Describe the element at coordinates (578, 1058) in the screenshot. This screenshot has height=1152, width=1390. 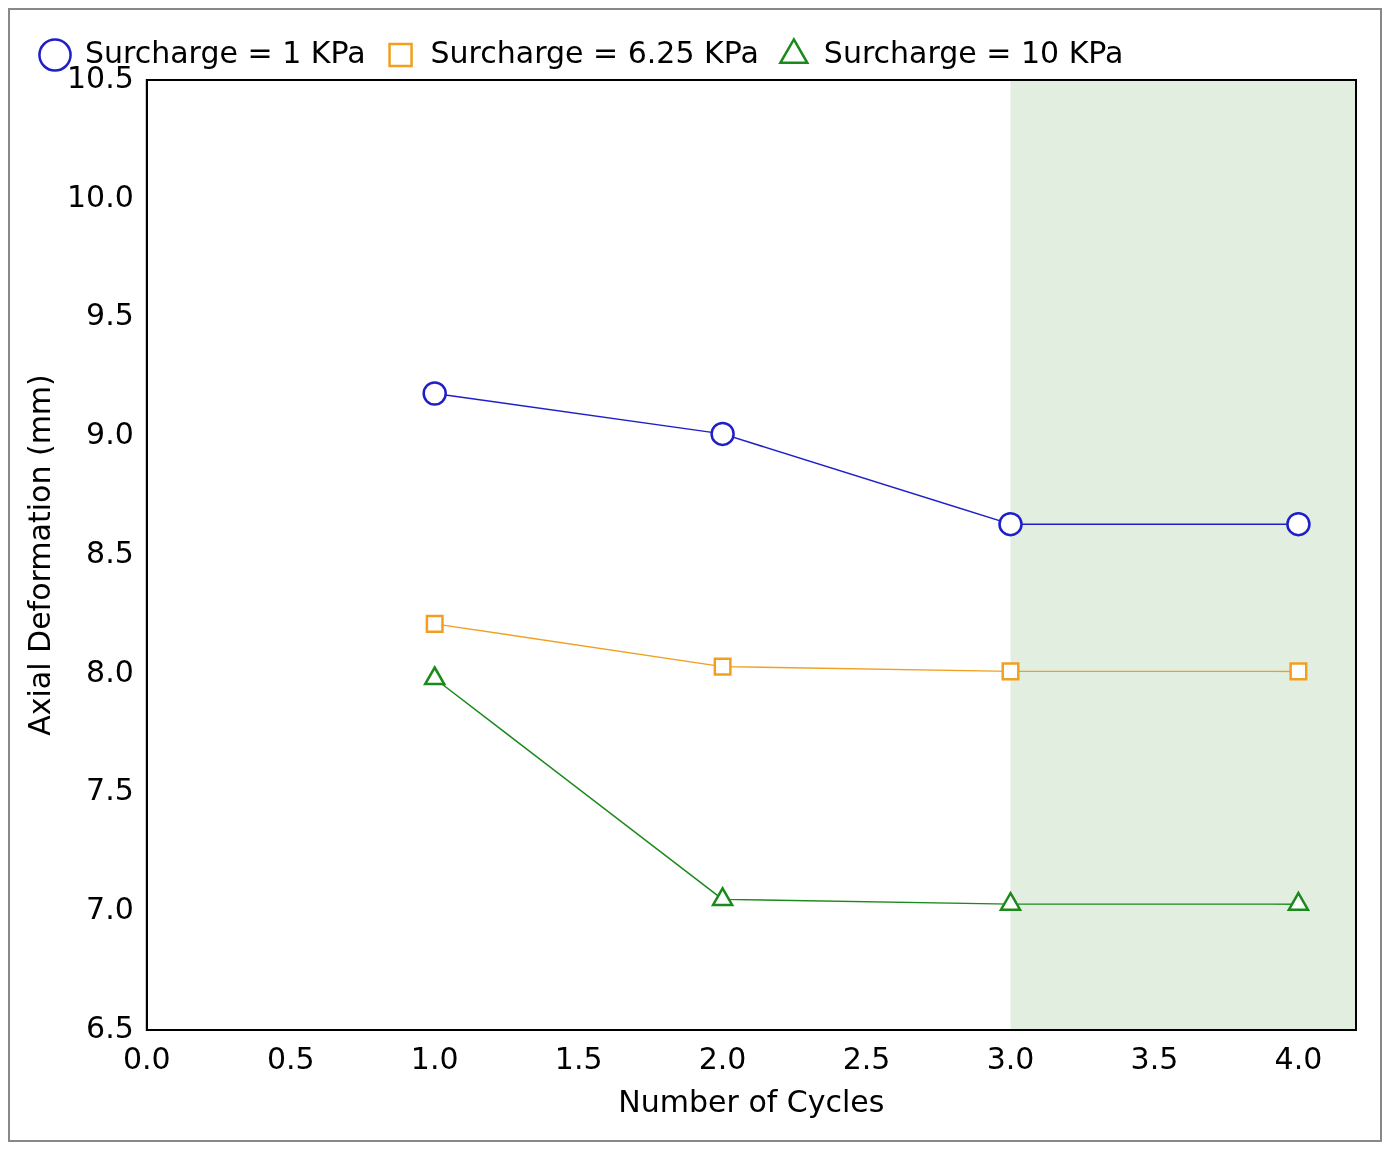
I see `x-tick-label: 1.5` at that location.